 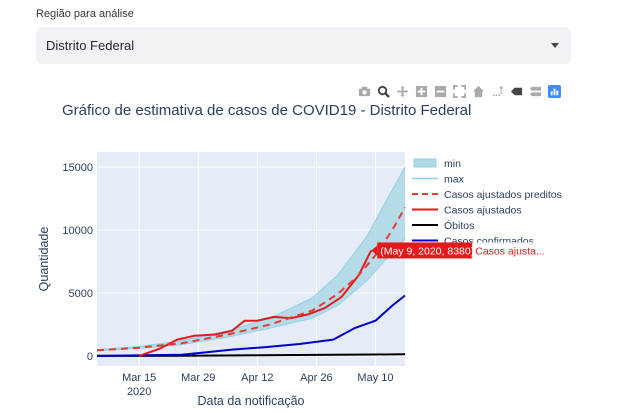 I want to click on zoom-icon, so click(x=383, y=91).